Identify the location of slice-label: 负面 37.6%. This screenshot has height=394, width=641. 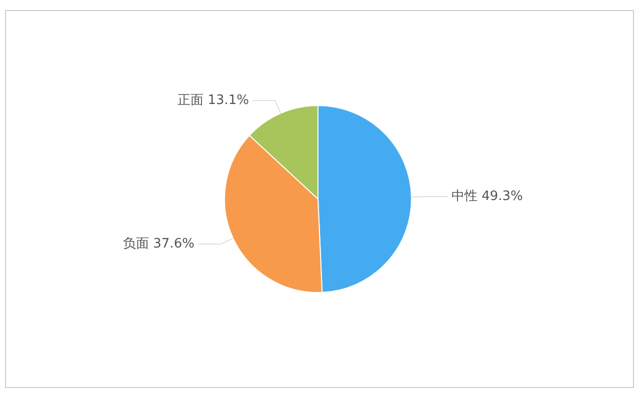
(158, 244).